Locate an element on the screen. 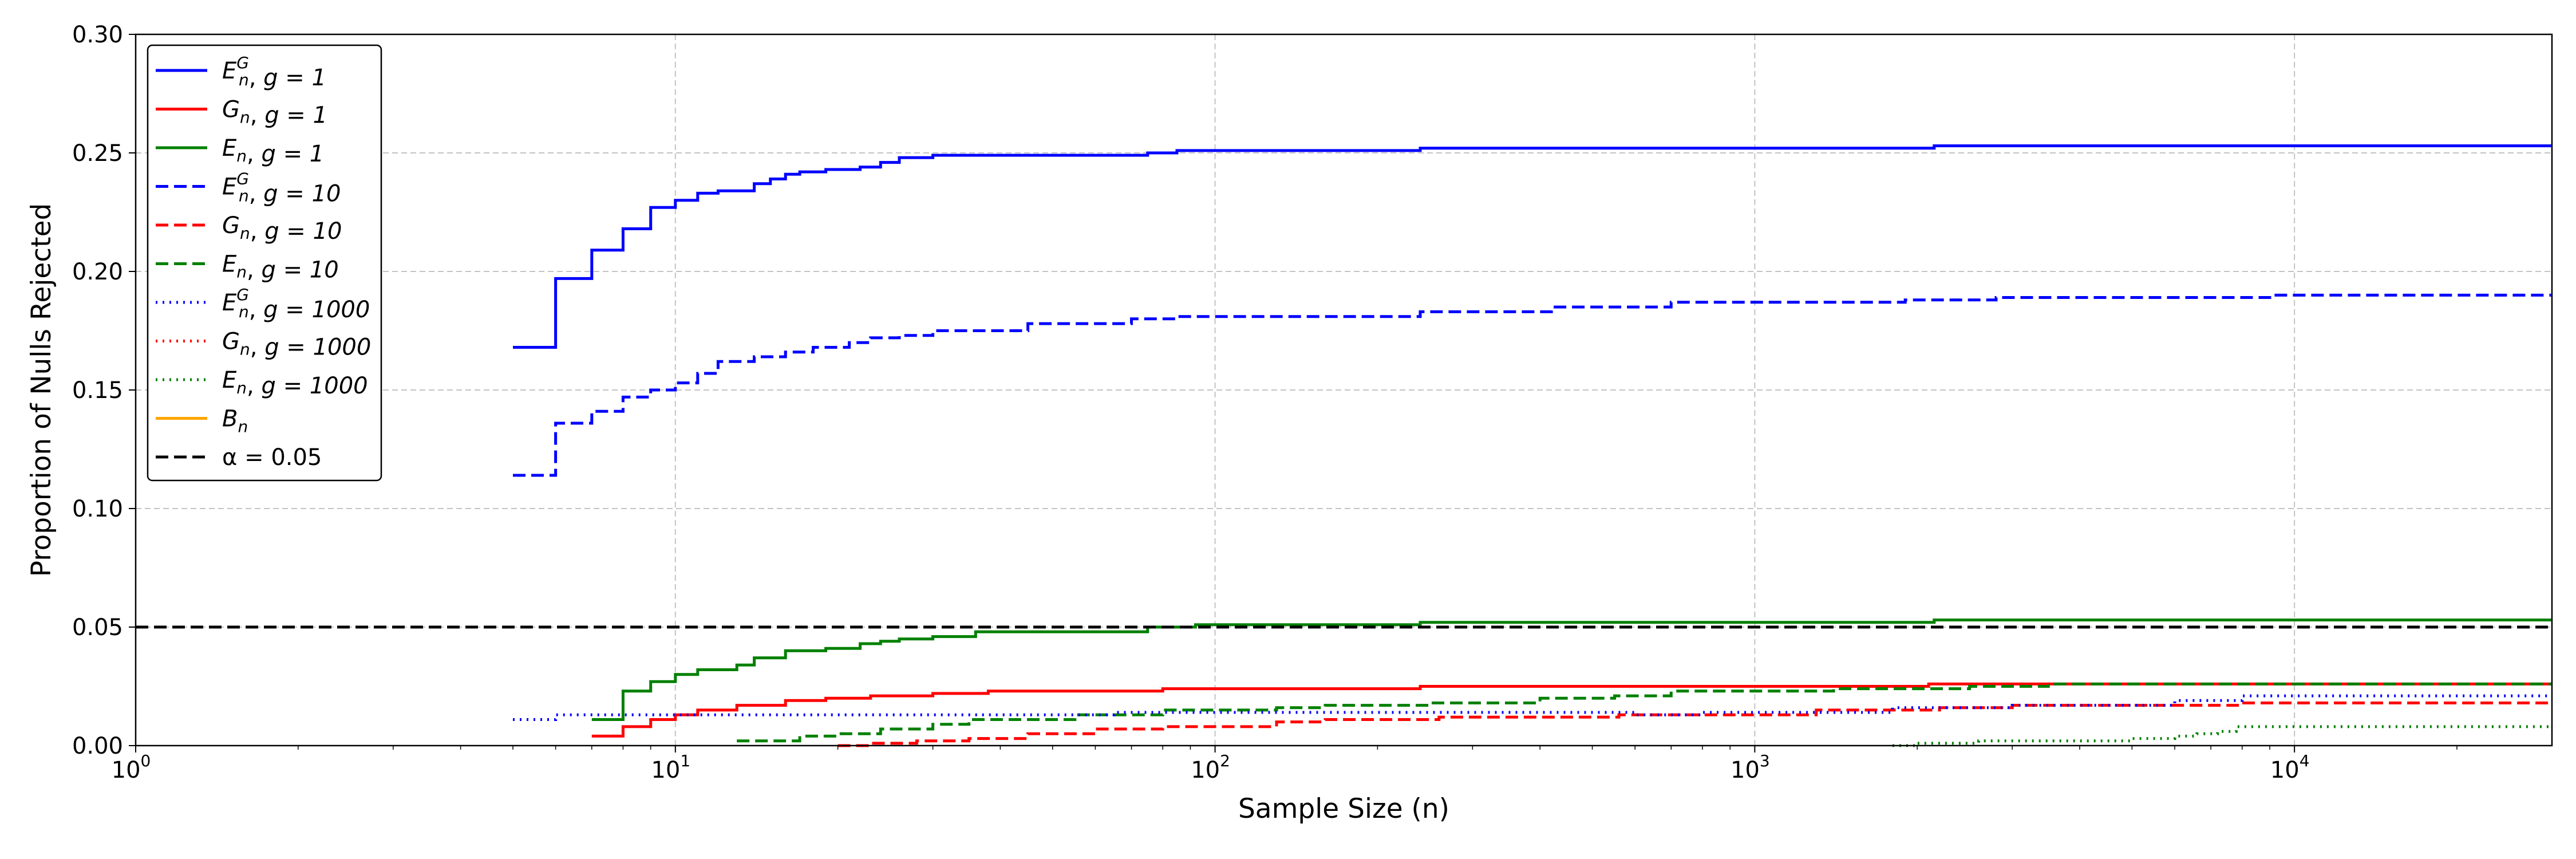  y-tick-label: 0.25 is located at coordinates (97, 153).